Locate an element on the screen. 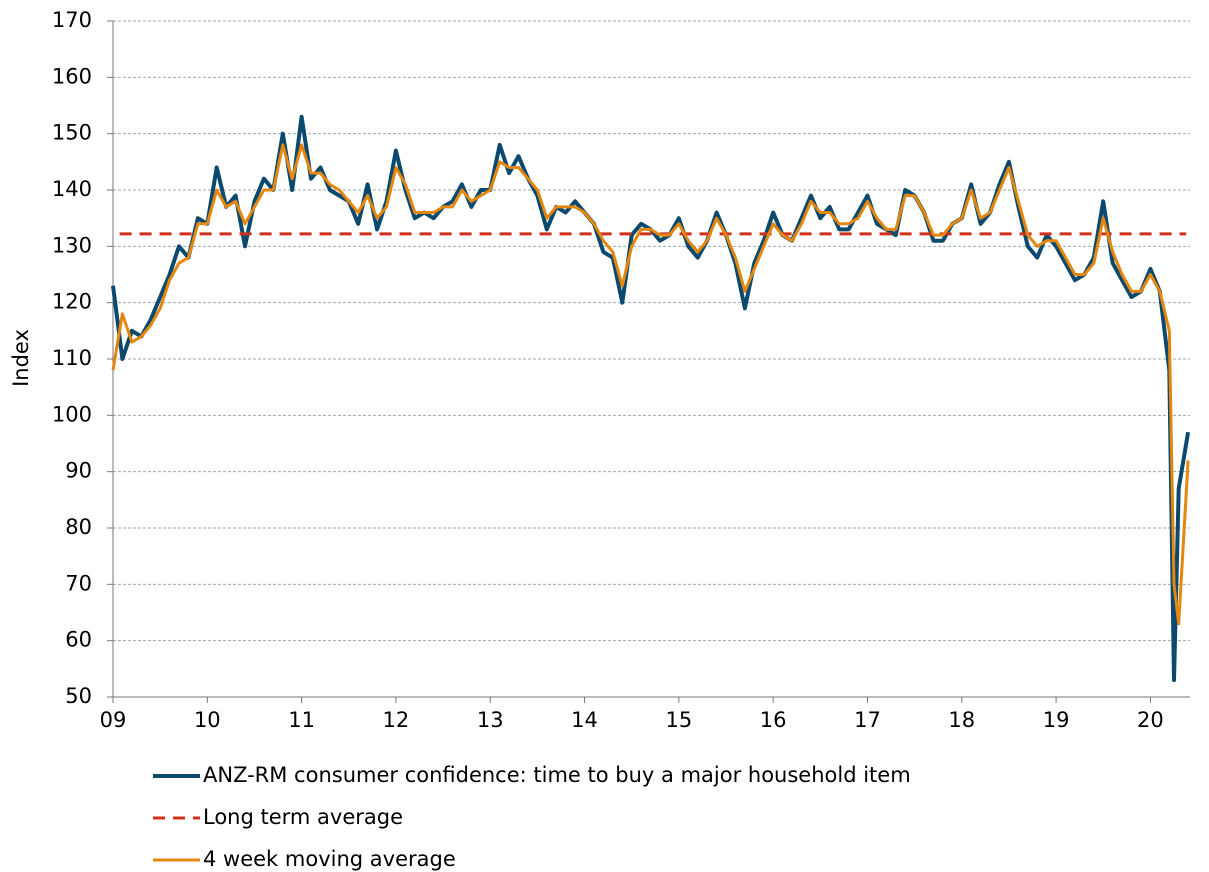 The width and height of the screenshot is (1209, 872). x-tick-label: 10 is located at coordinates (207, 720).